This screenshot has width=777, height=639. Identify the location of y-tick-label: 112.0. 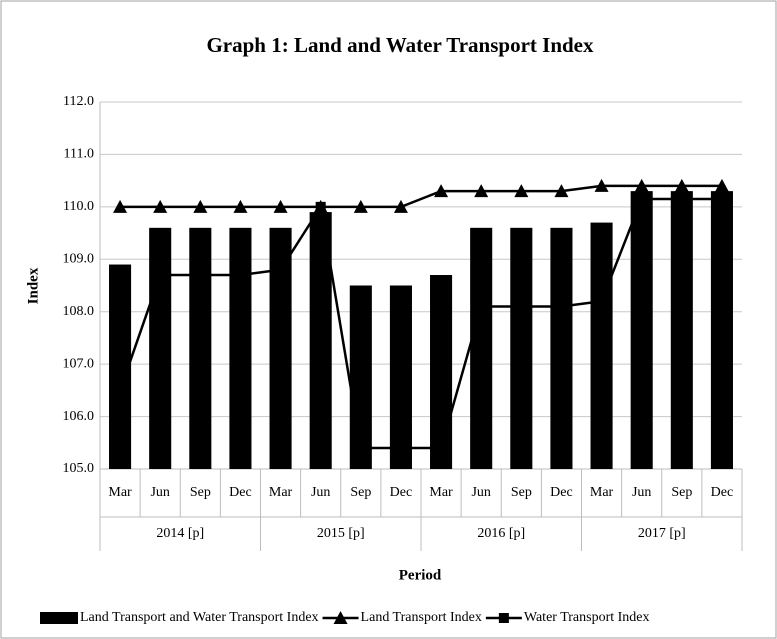
(78, 101).